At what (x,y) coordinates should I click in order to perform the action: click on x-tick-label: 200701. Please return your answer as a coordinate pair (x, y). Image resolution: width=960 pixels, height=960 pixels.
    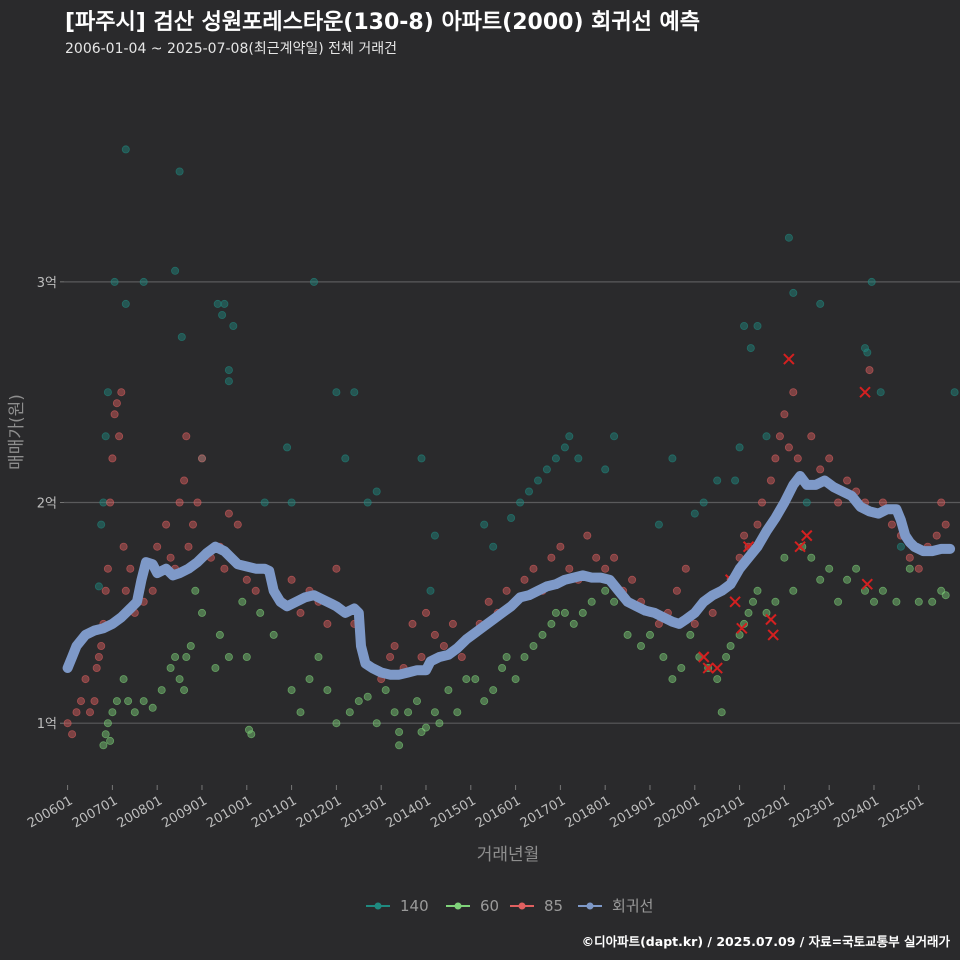
    Looking at the image, I should click on (95, 812).